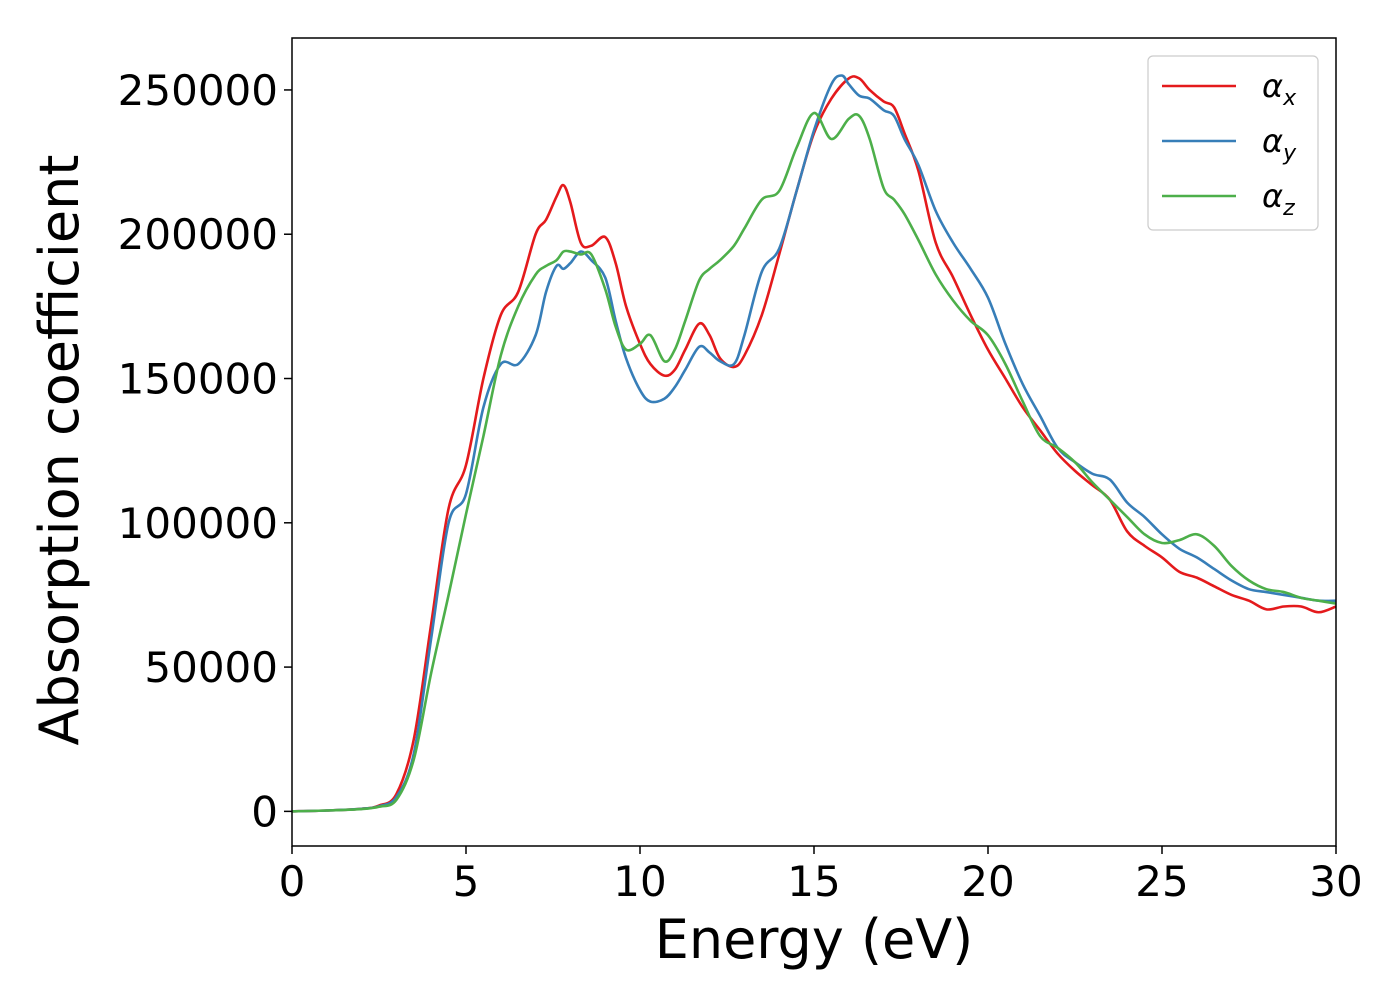 This screenshot has width=1400, height=1000. What do you see at coordinates (1161, 881) in the screenshot?
I see `x-tick-label: 25` at bounding box center [1161, 881].